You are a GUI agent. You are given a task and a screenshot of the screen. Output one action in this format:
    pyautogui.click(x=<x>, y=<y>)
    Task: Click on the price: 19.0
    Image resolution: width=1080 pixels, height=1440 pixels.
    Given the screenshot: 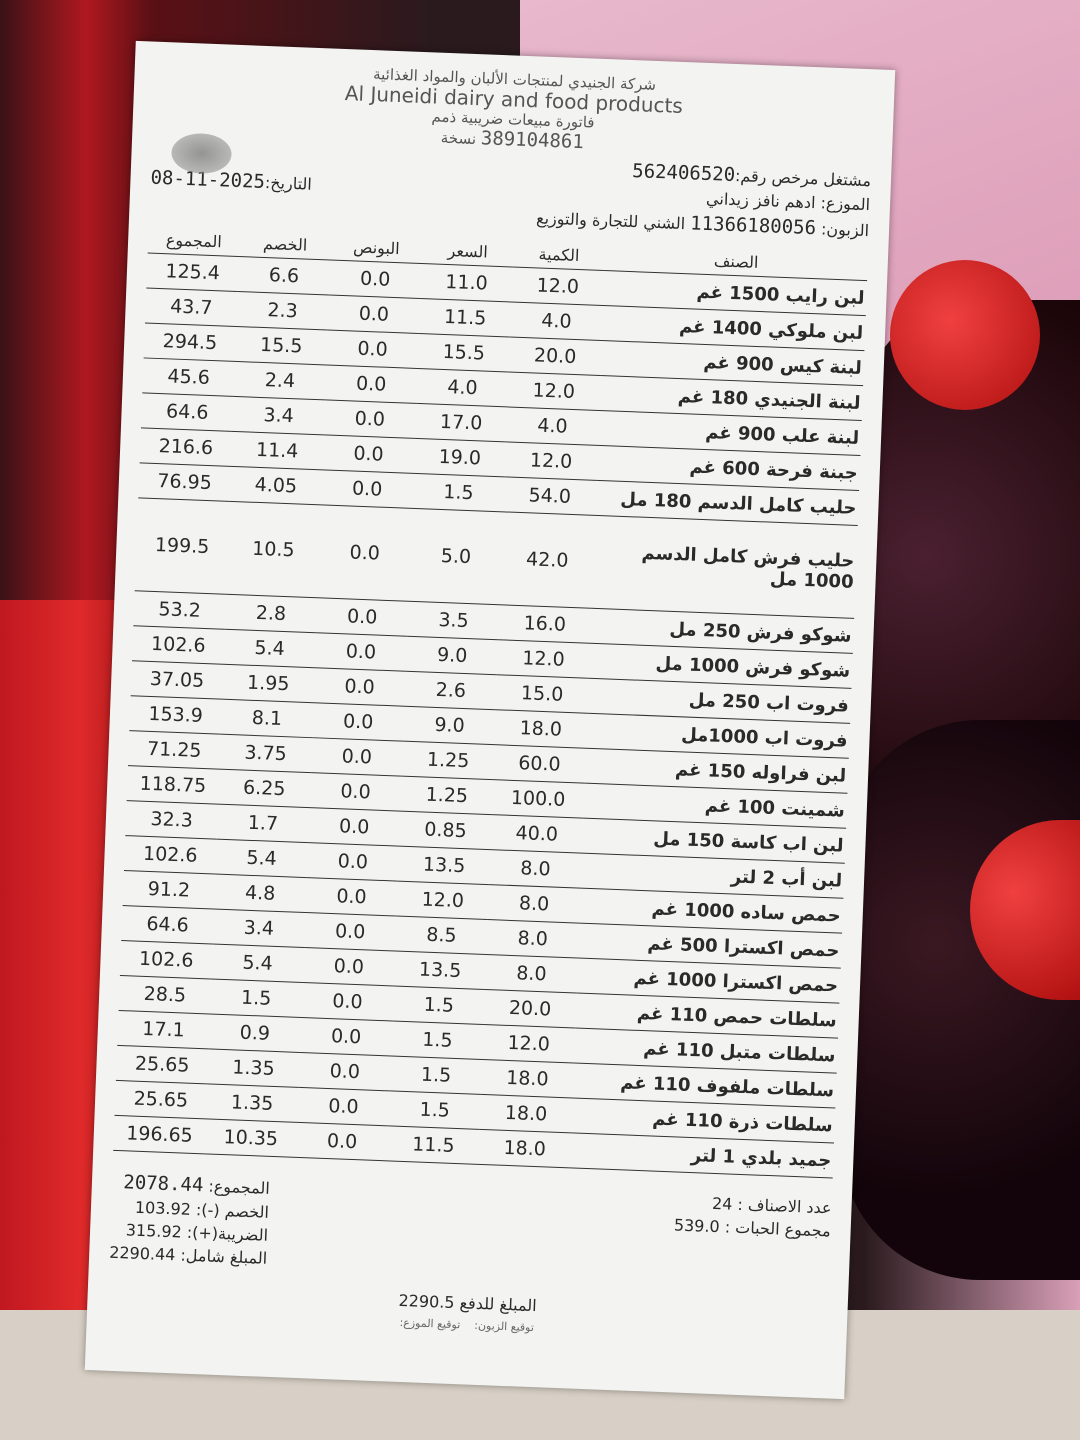 What is the action you would take?
    pyautogui.click(x=460, y=457)
    